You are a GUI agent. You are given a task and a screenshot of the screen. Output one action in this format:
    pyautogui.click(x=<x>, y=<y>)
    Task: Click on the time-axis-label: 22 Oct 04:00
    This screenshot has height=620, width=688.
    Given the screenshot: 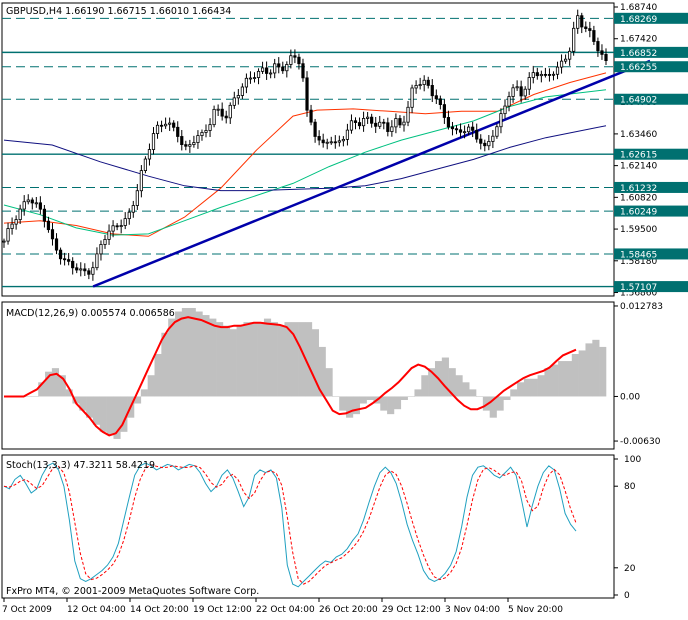 What is the action you would take?
    pyautogui.click(x=285, y=610)
    